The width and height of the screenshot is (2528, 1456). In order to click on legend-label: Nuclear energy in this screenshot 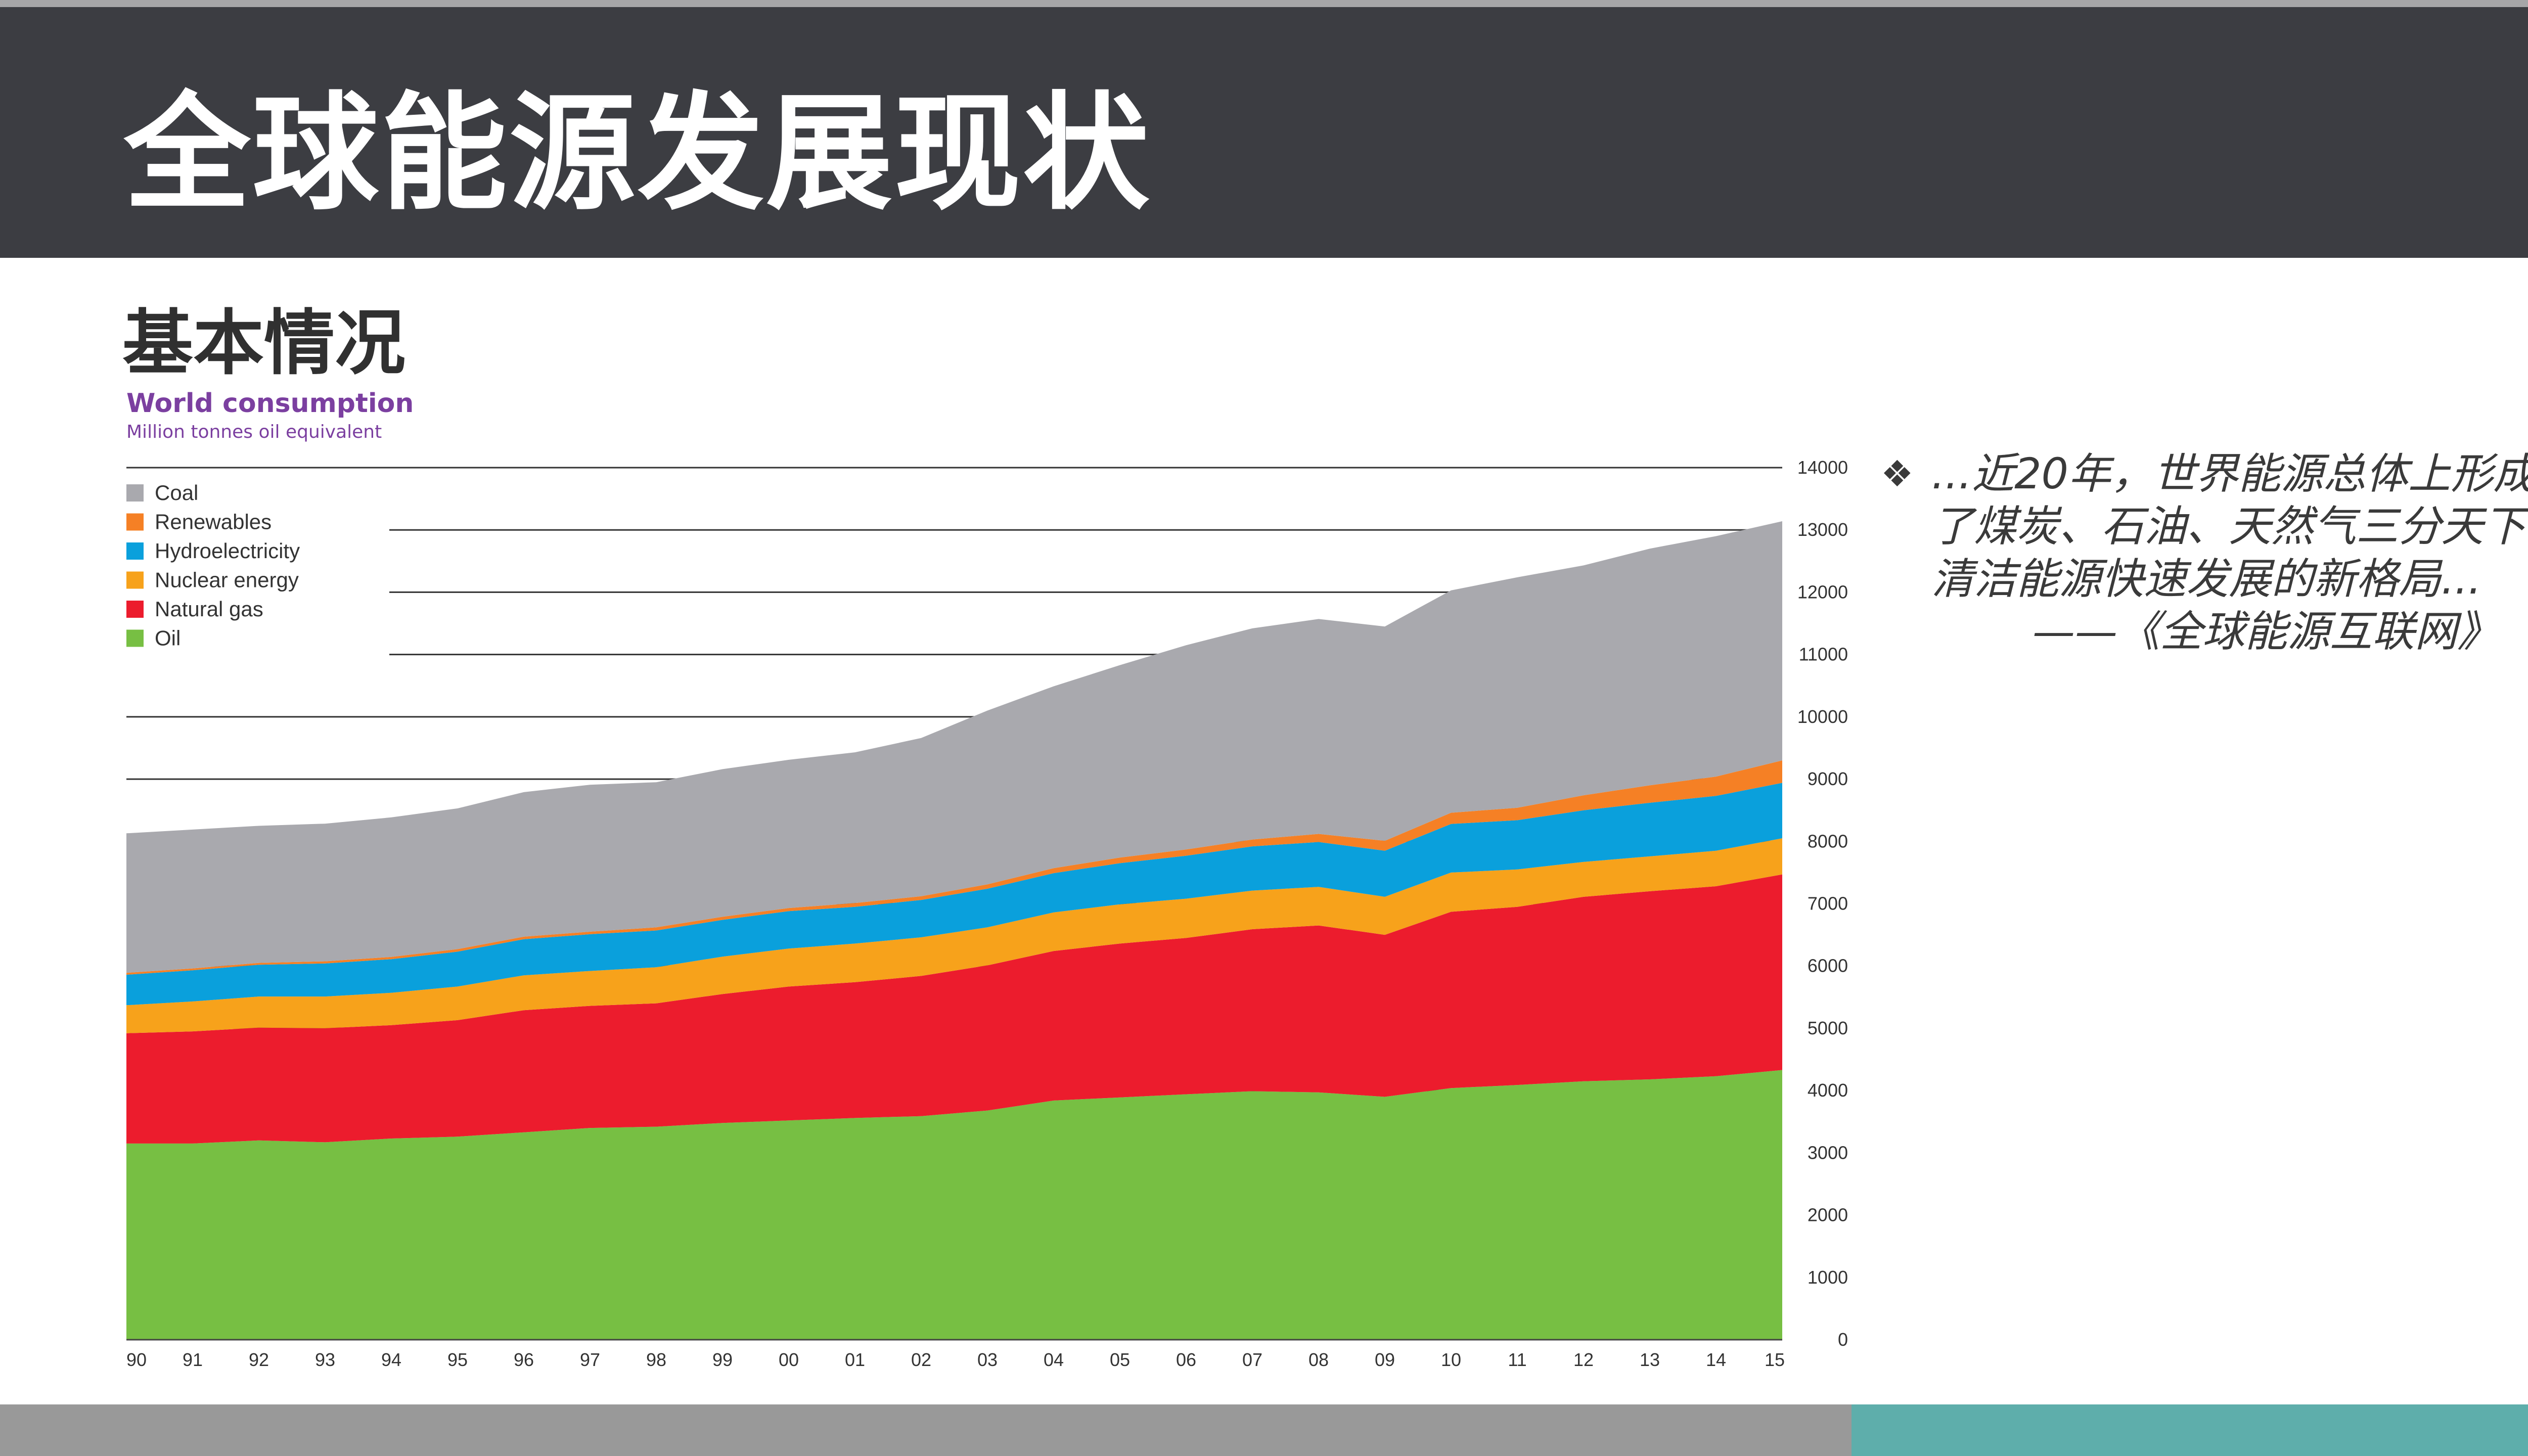, I will do `click(227, 580)`.